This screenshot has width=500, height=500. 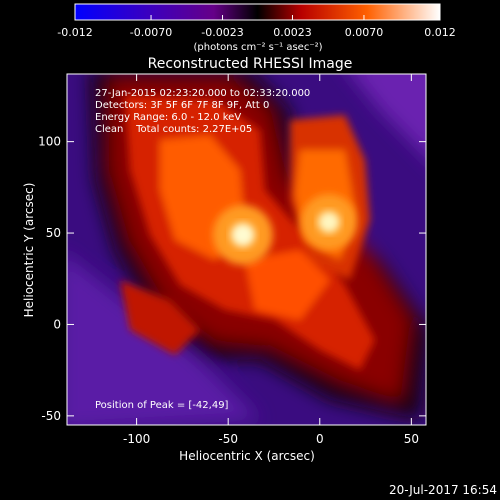 What do you see at coordinates (51, 416) in the screenshot?
I see `y-tick-label: -50` at bounding box center [51, 416].